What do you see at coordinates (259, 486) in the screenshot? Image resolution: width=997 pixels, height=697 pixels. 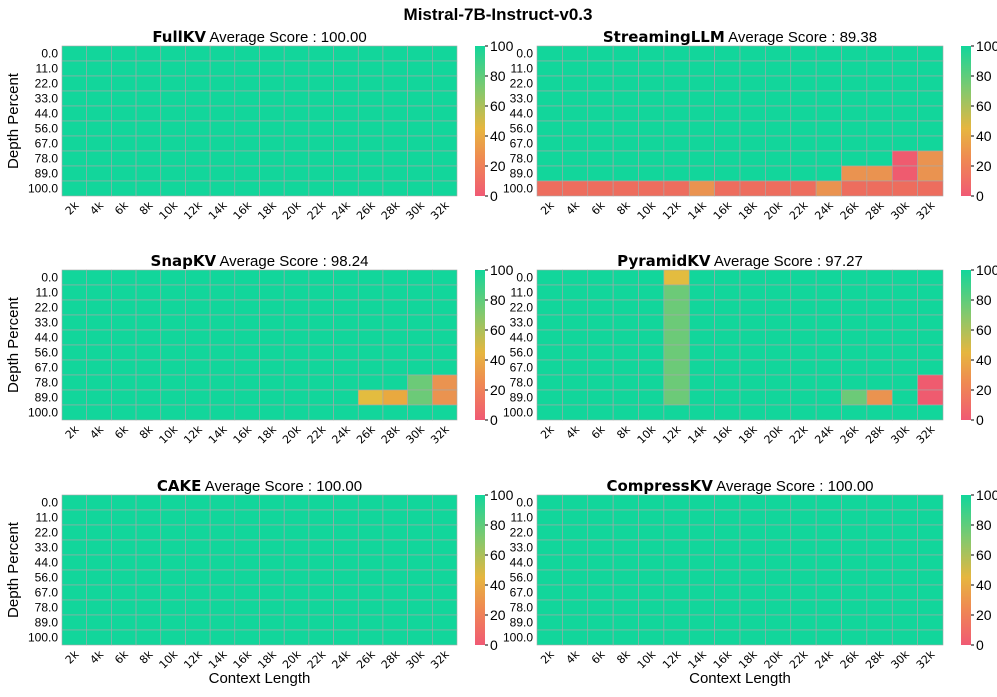 I see `panel-title: CAKE Average Score : 100.00` at bounding box center [259, 486].